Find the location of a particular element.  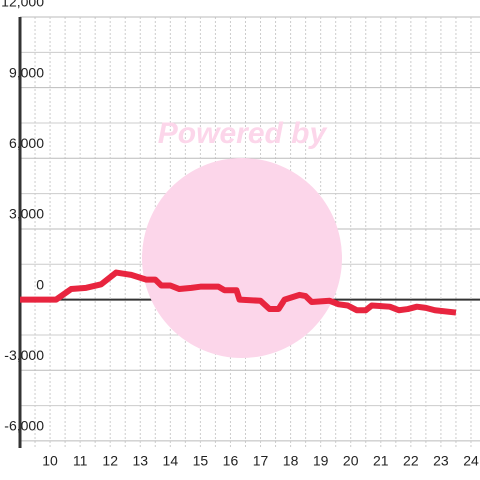

x-tick-label: 12 is located at coordinates (110, 461).